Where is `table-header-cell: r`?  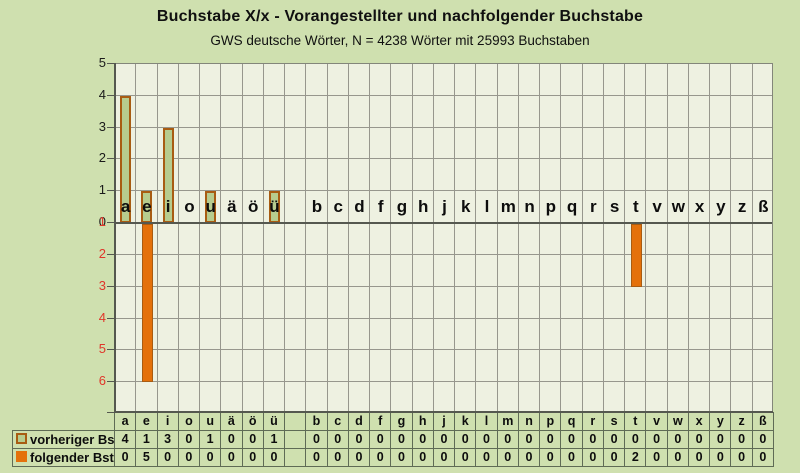
table-header-cell: r is located at coordinates (592, 421).